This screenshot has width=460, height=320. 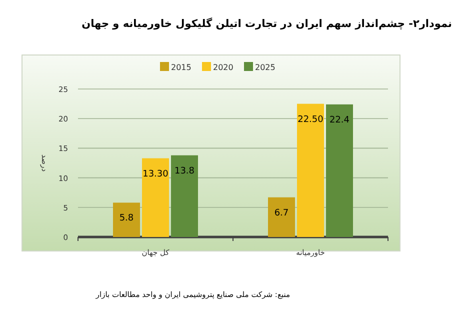 I want to click on data-label: 22.4, so click(x=339, y=120).